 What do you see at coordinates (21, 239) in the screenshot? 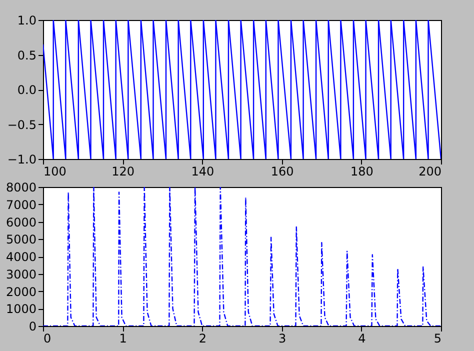
I see `y-tick-label: 5000` at bounding box center [21, 239].